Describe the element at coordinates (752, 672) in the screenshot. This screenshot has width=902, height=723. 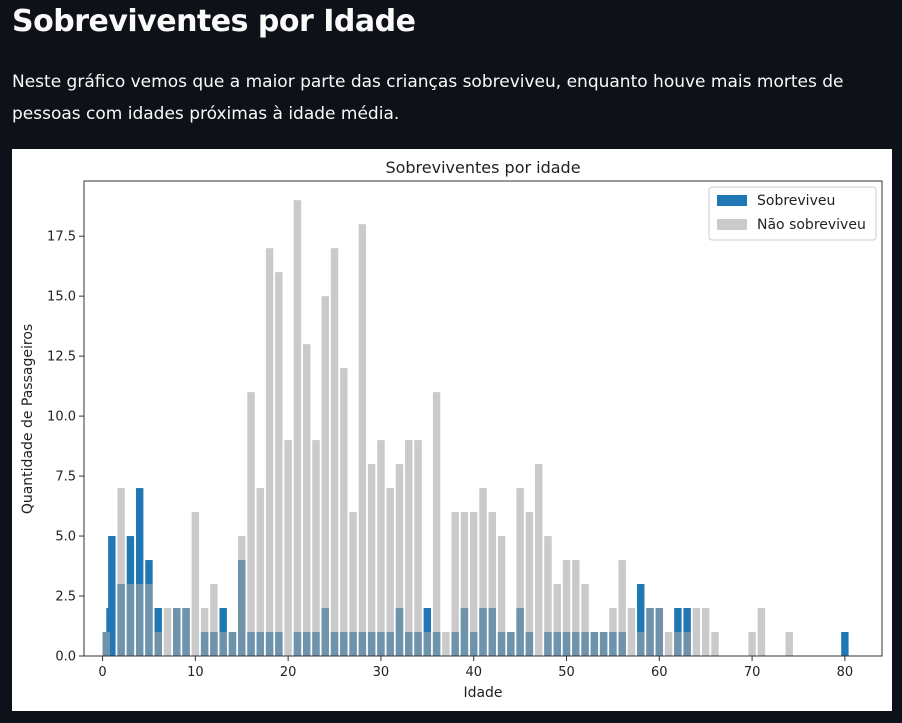
I see `x-tick-label: 70` at that location.